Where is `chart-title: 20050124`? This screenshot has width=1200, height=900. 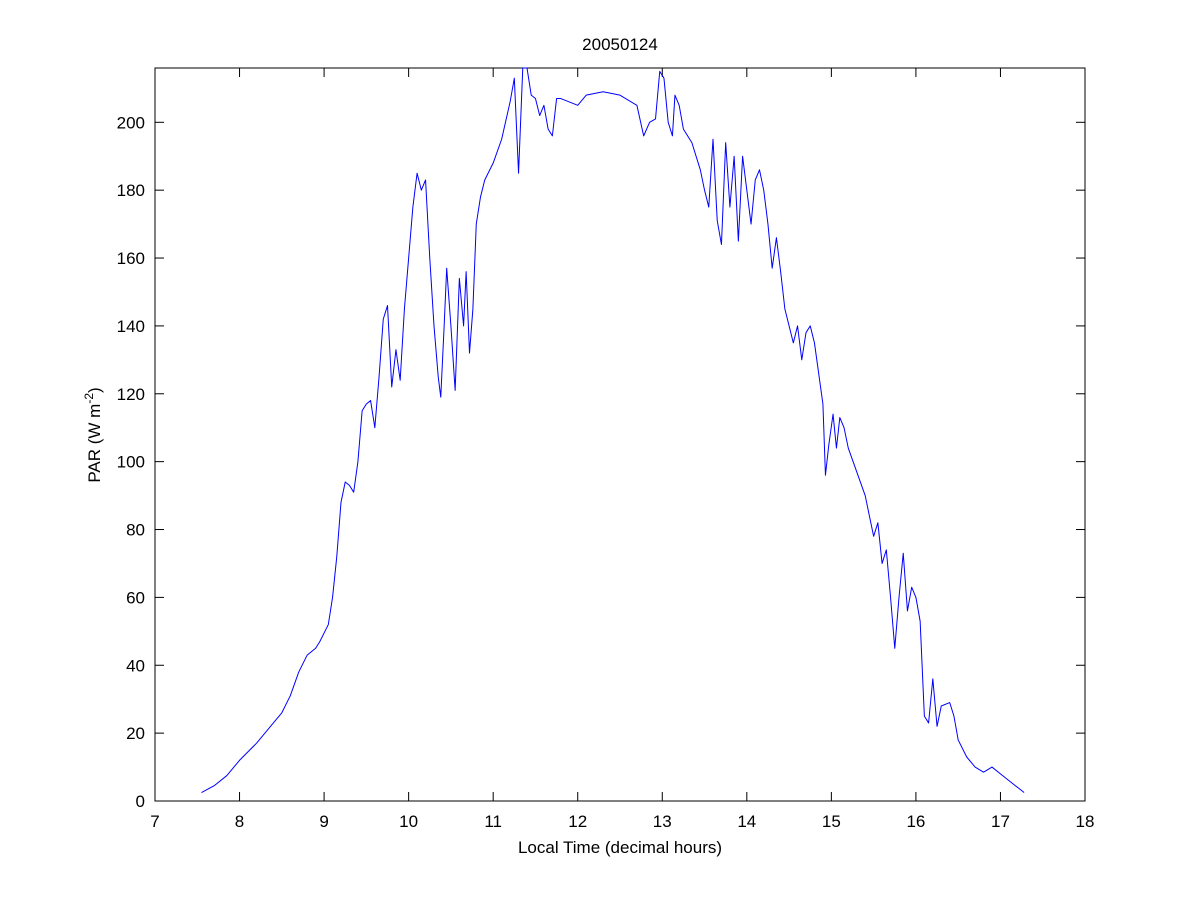
chart-title: 20050124 is located at coordinates (620, 44).